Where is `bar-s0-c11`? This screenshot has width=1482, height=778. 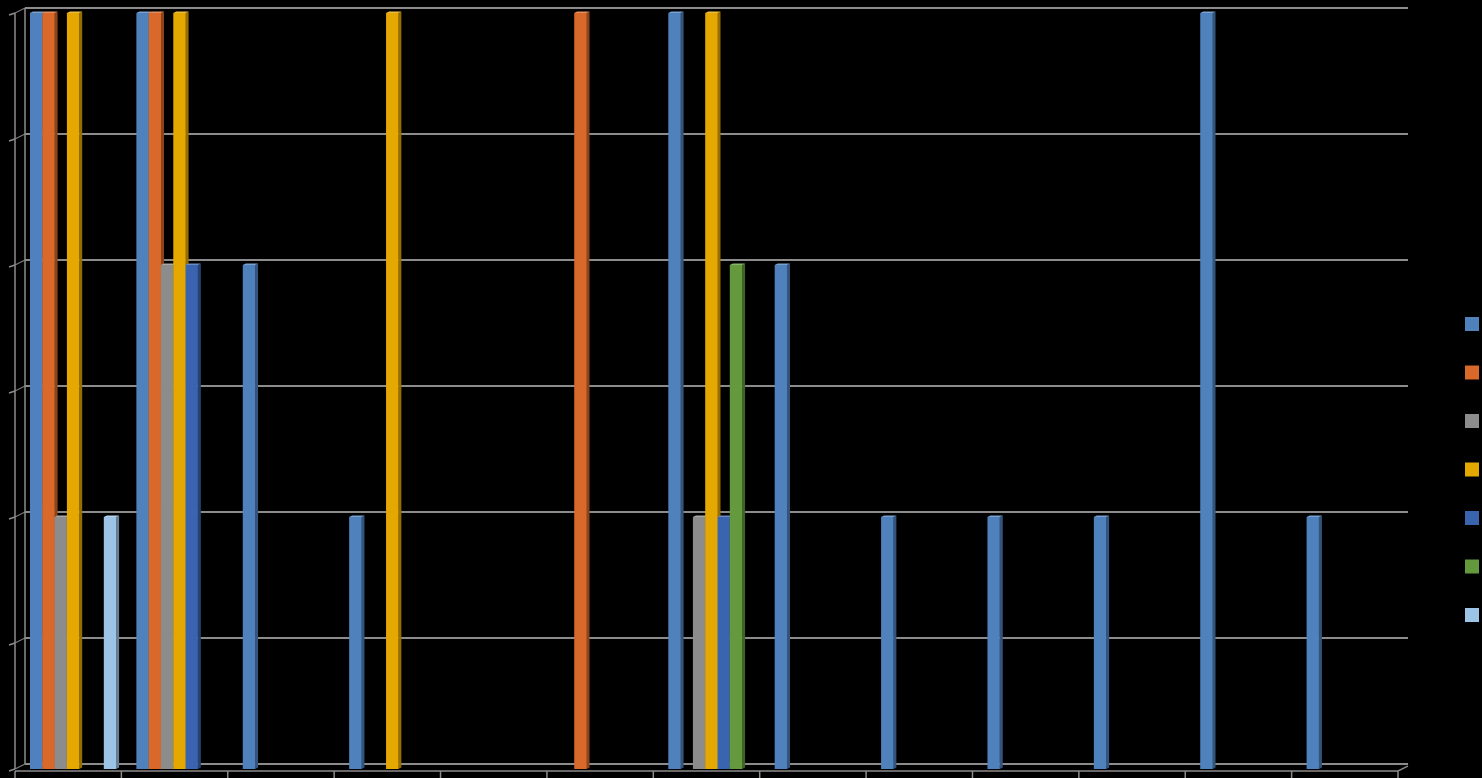
bar-s0-c11 is located at coordinates (1208, 390).